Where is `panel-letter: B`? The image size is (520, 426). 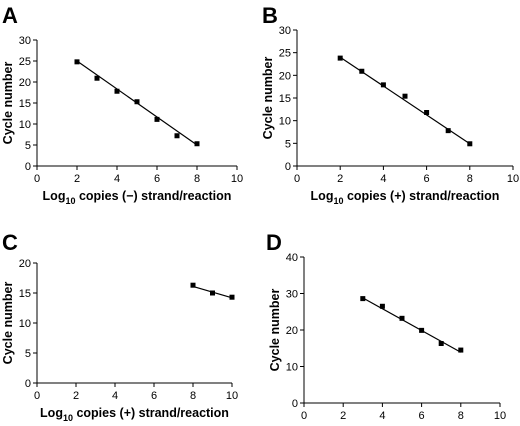
panel-letter: B is located at coordinates (270, 15).